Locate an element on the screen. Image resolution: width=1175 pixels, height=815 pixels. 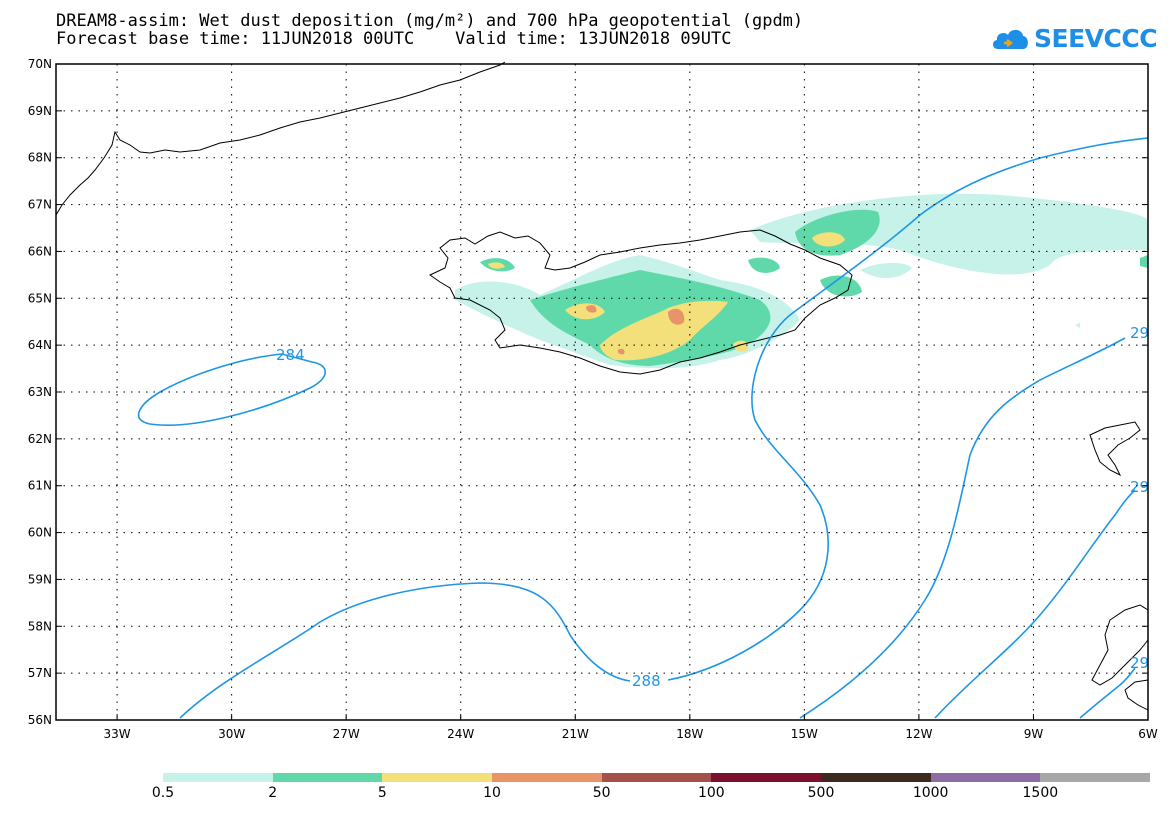
colorbar-label: 10 is located at coordinates (492, 793).